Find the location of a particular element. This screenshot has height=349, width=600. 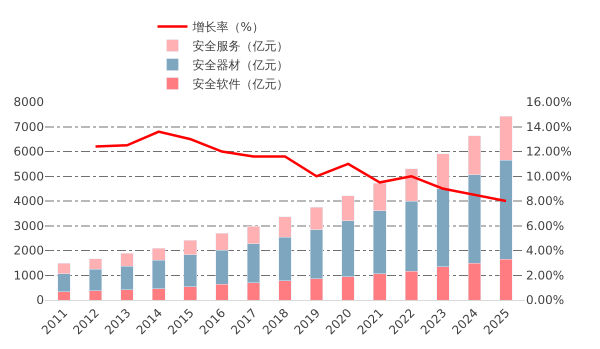

legend-label: 增长率（%） is located at coordinates (228, 27).